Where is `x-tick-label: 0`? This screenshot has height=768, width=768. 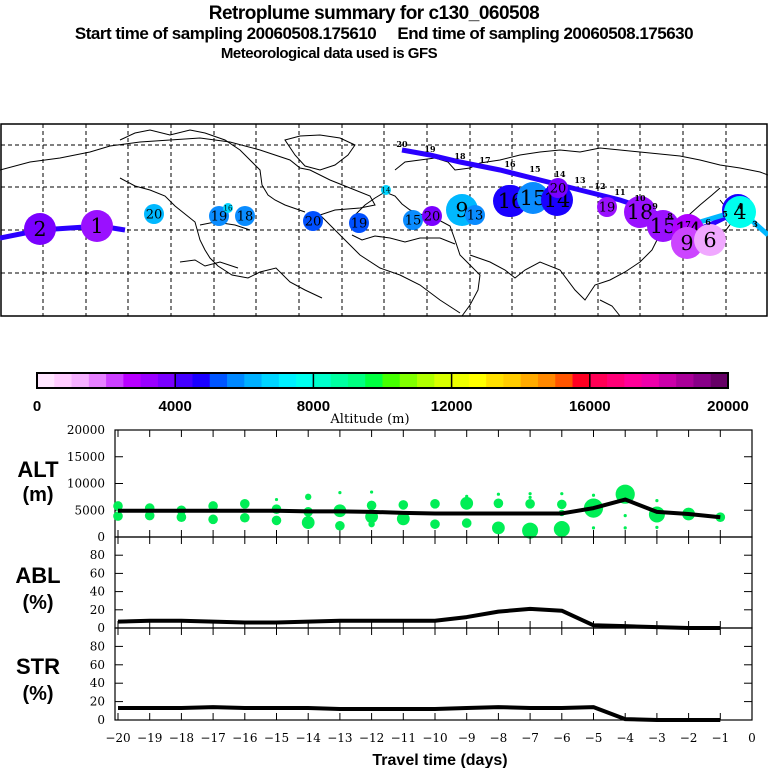
x-tick-label: 0 is located at coordinates (752, 738).